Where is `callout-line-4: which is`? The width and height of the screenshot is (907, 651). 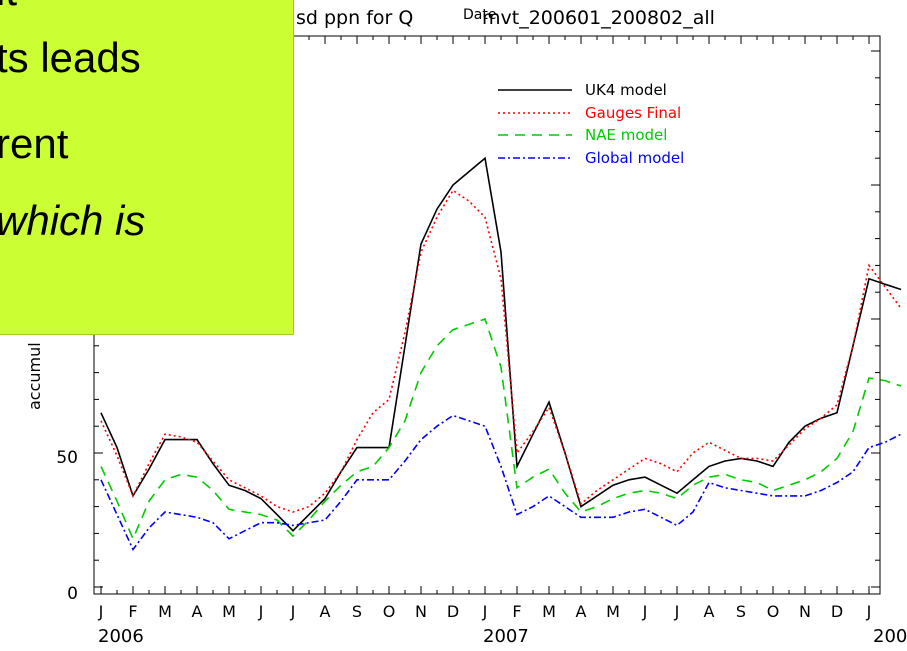 callout-line-4: which is is located at coordinates (72, 221).